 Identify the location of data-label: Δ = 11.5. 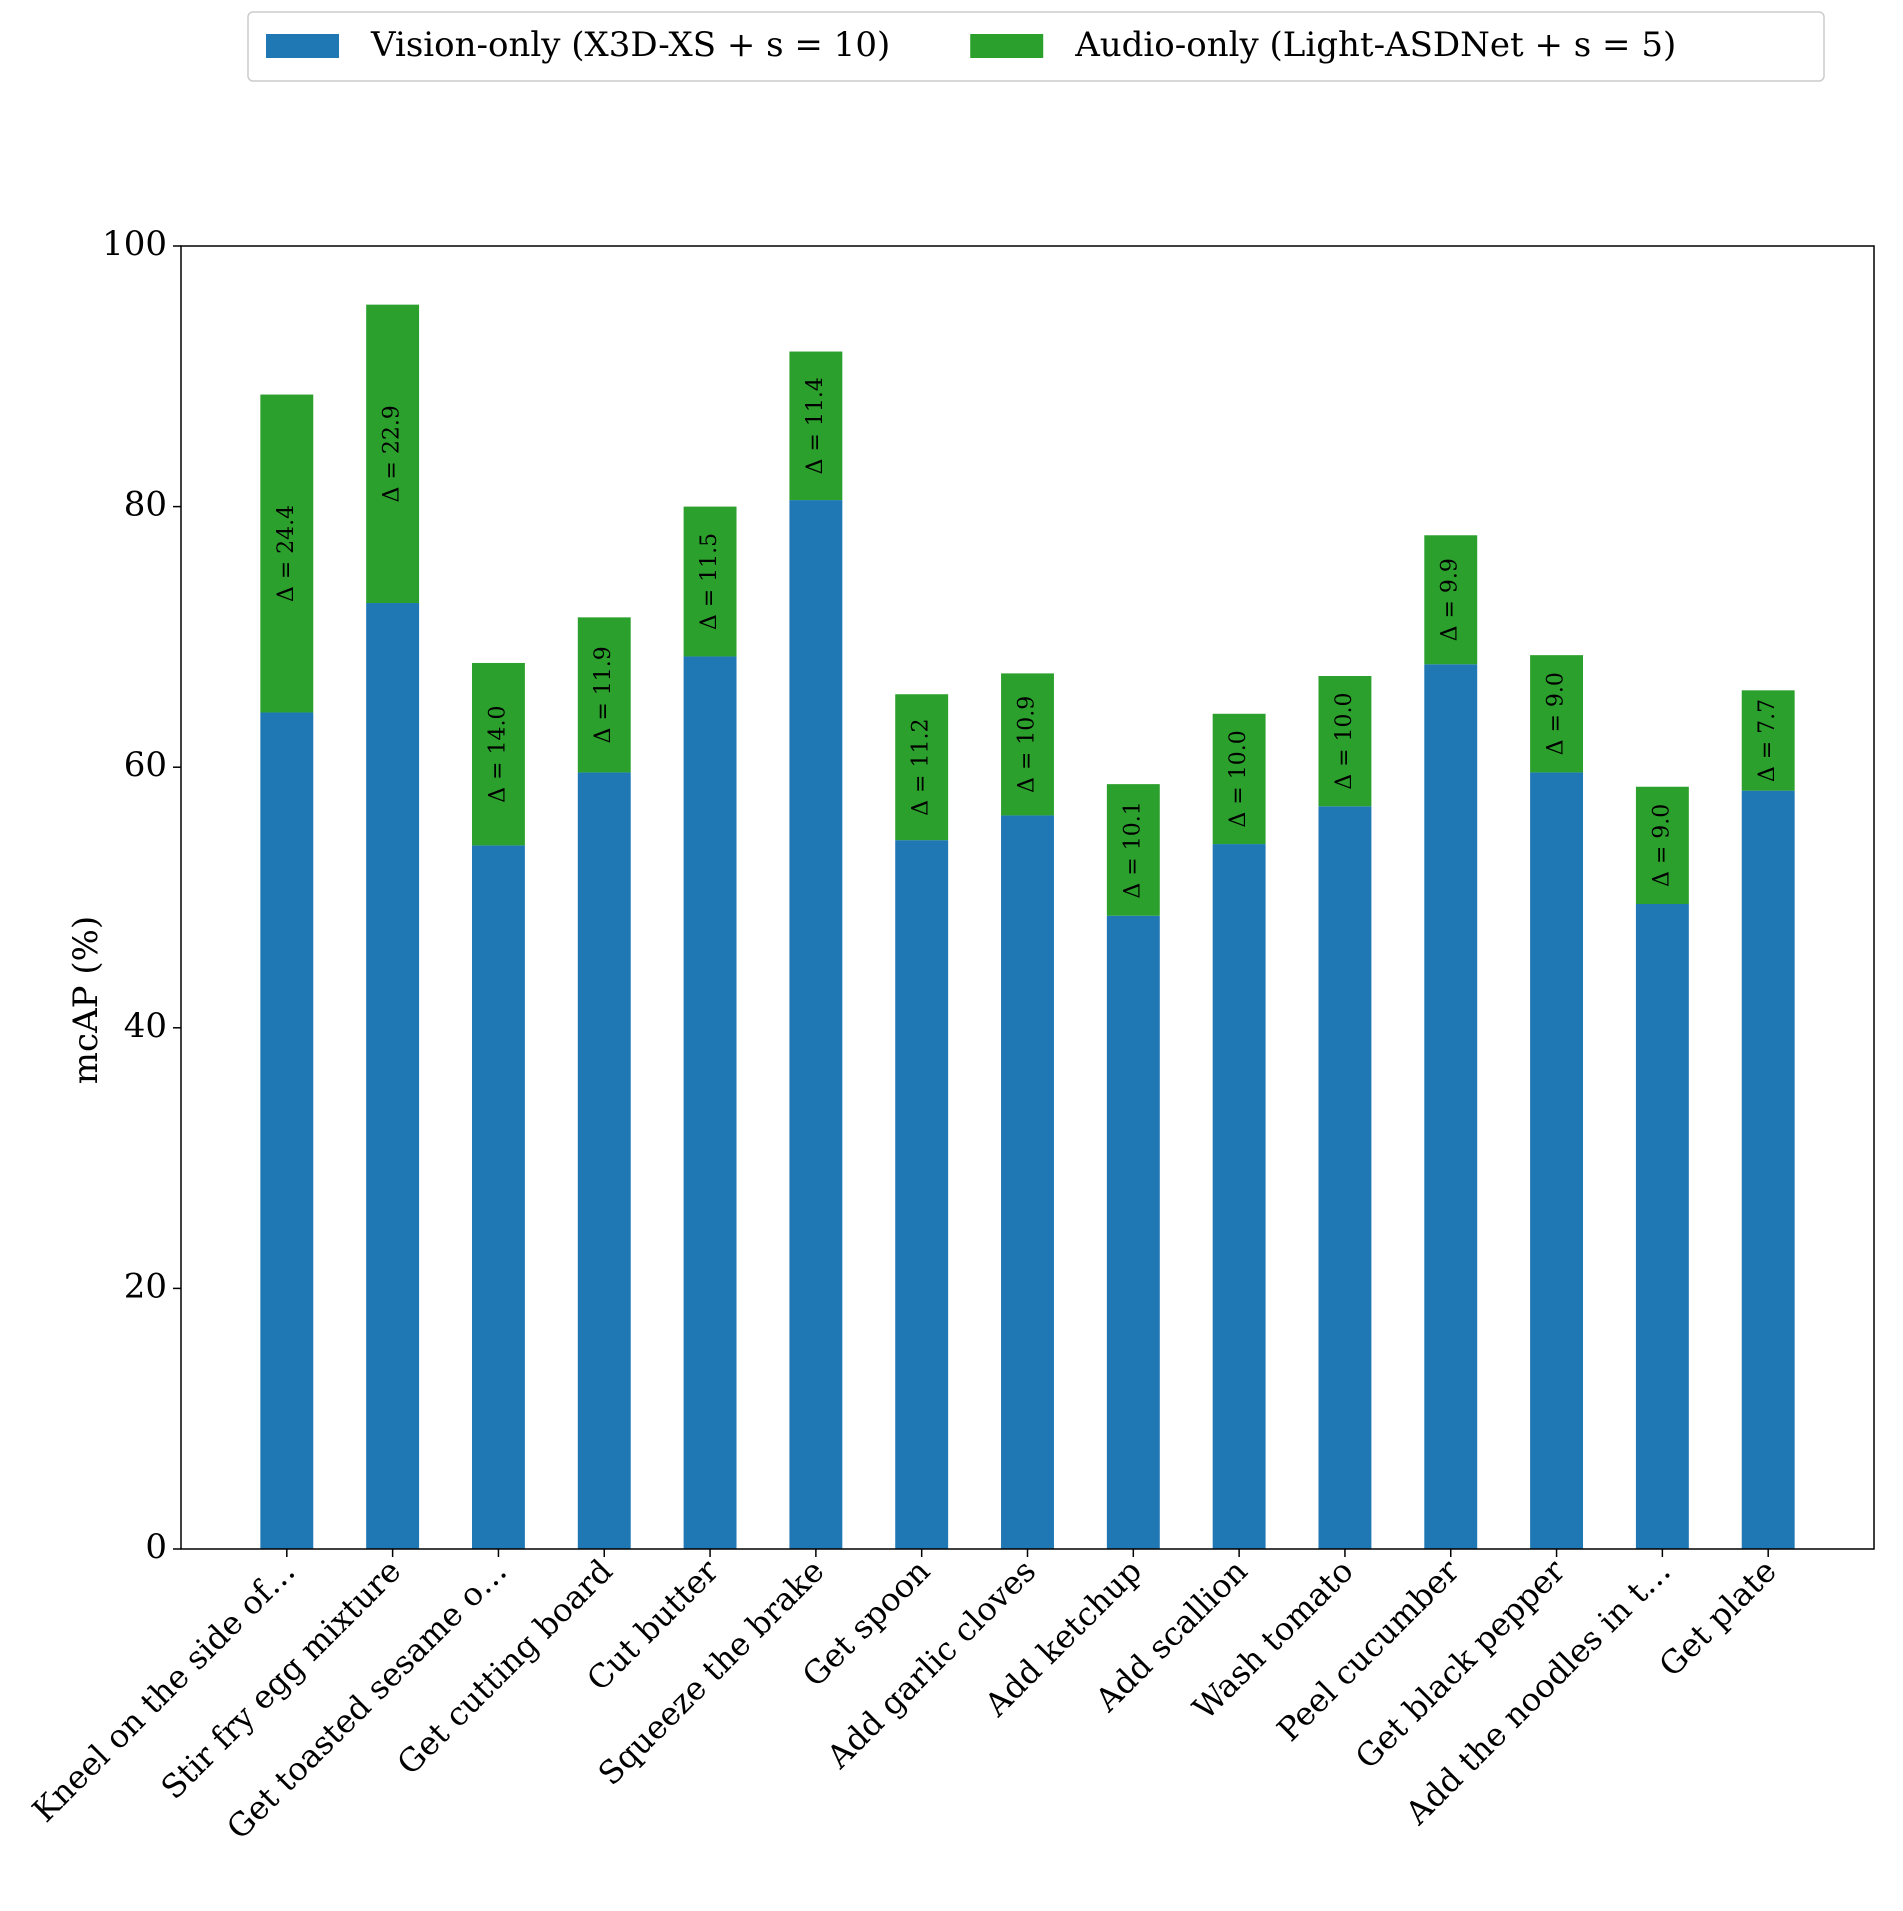
(709, 581).